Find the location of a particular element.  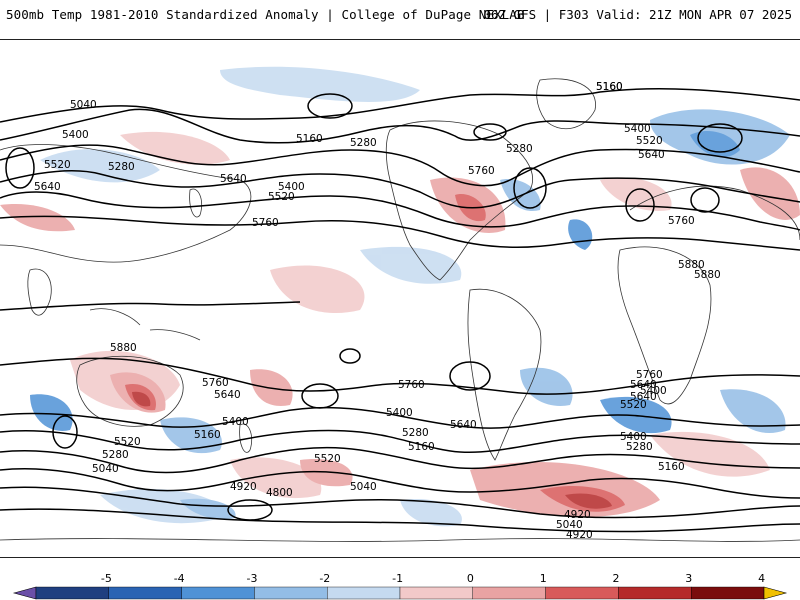

colorbar-tick-label: 4 is located at coordinates (762, 578).